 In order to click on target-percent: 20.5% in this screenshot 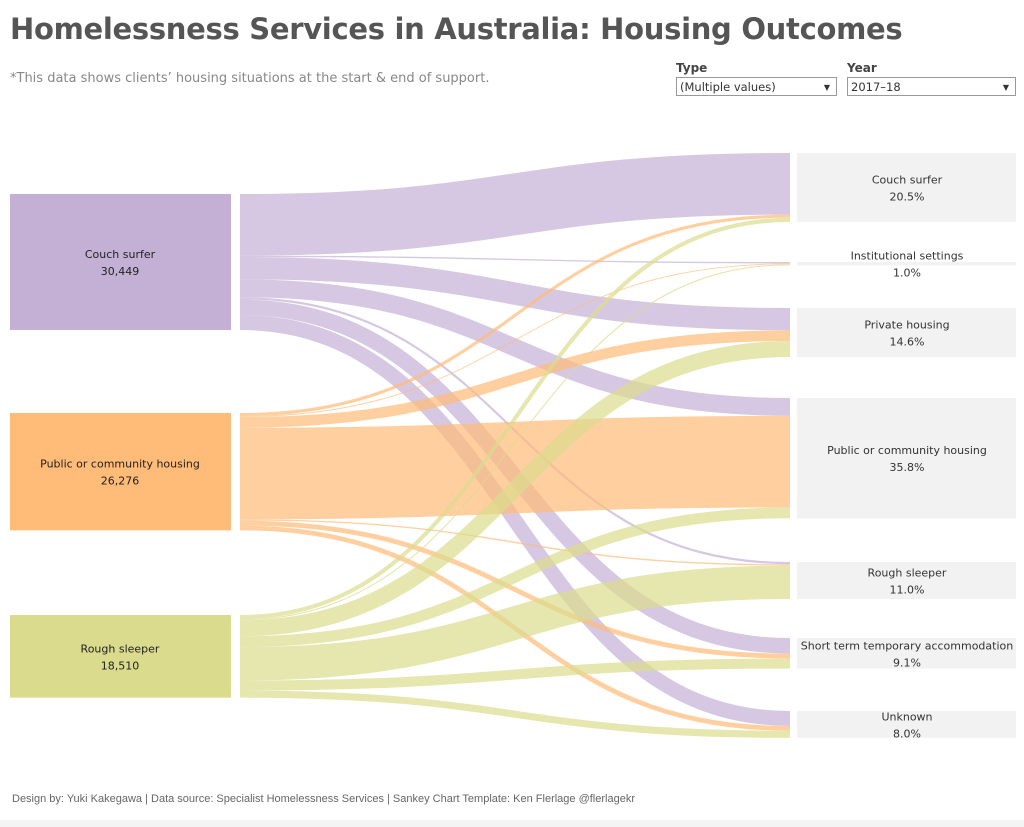, I will do `click(907, 196)`.